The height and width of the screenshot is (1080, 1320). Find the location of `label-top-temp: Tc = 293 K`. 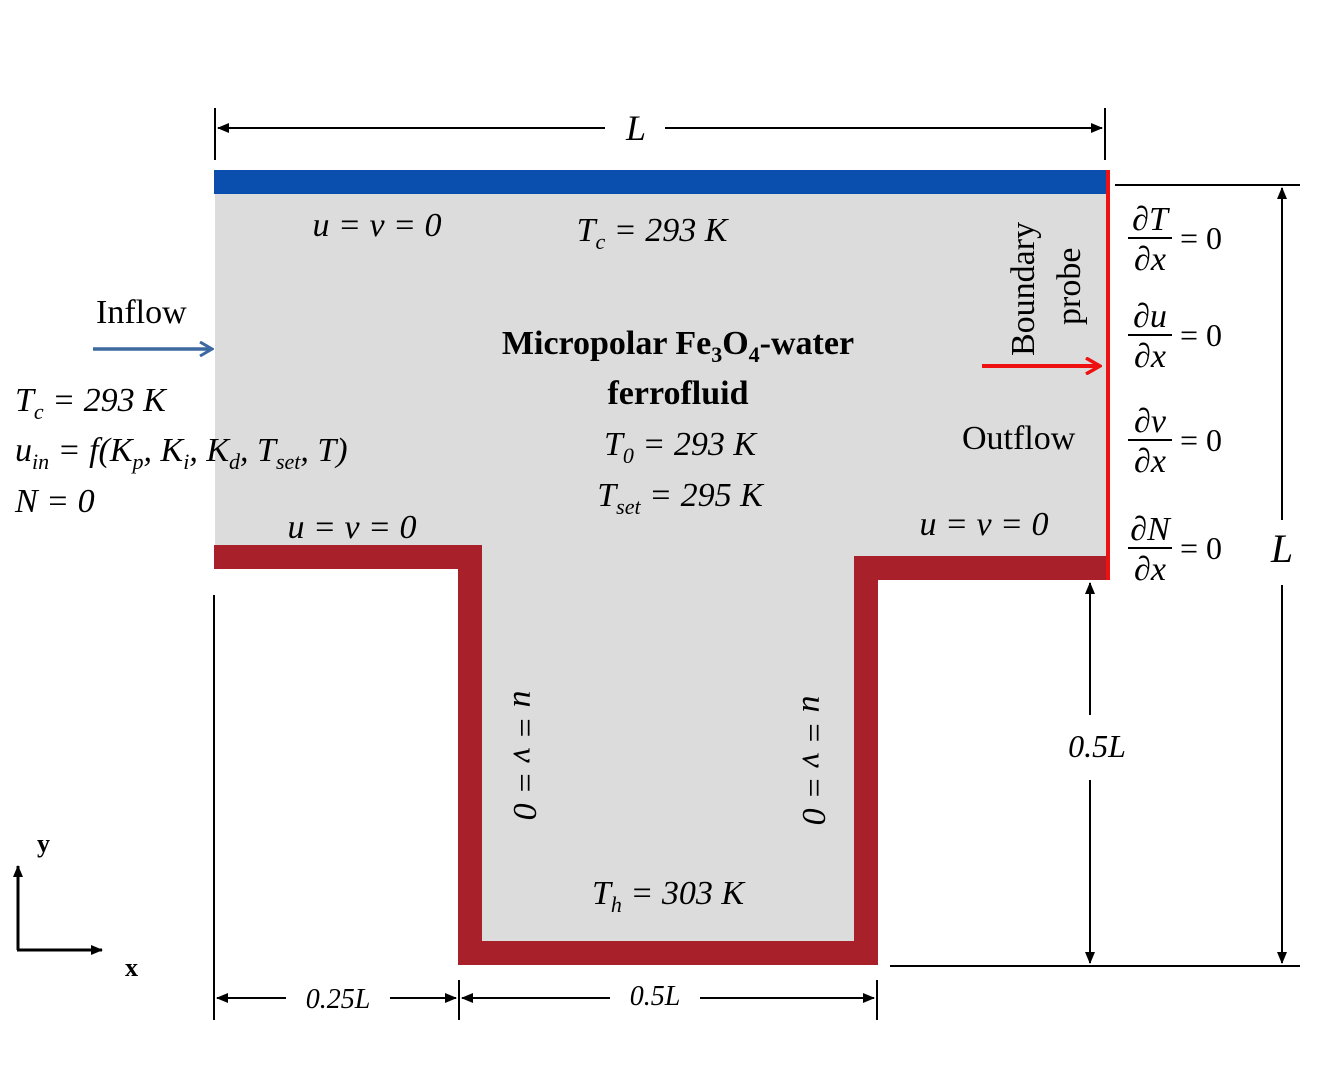

label-top-temp: Tc = 293 K is located at coordinates (653, 233).